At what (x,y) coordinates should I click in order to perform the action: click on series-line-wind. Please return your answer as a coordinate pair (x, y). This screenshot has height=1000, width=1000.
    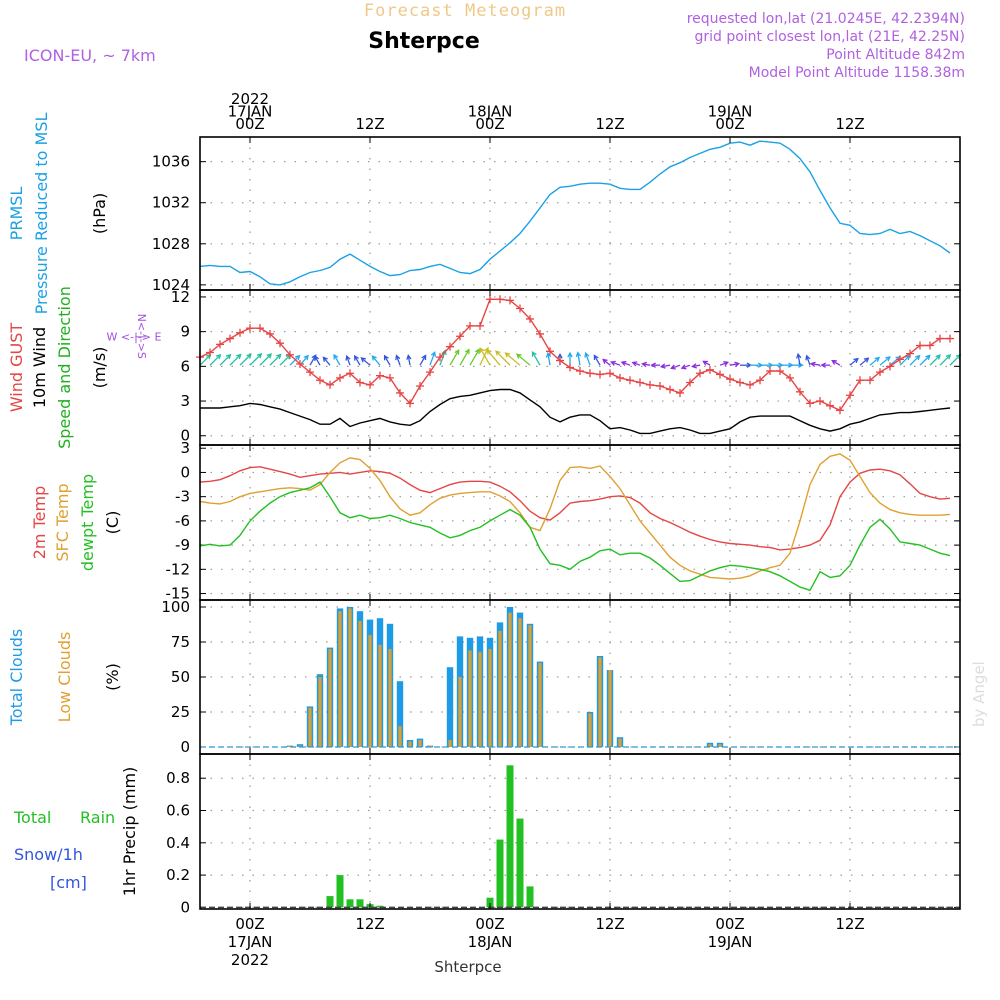
    Looking at the image, I should click on (575, 411).